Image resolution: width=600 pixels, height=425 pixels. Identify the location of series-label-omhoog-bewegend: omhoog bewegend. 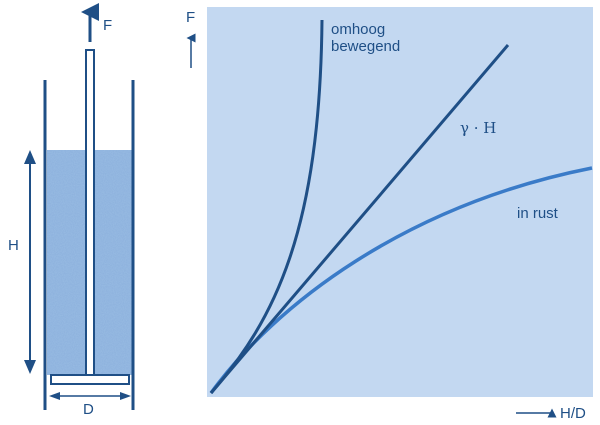
(365, 38).